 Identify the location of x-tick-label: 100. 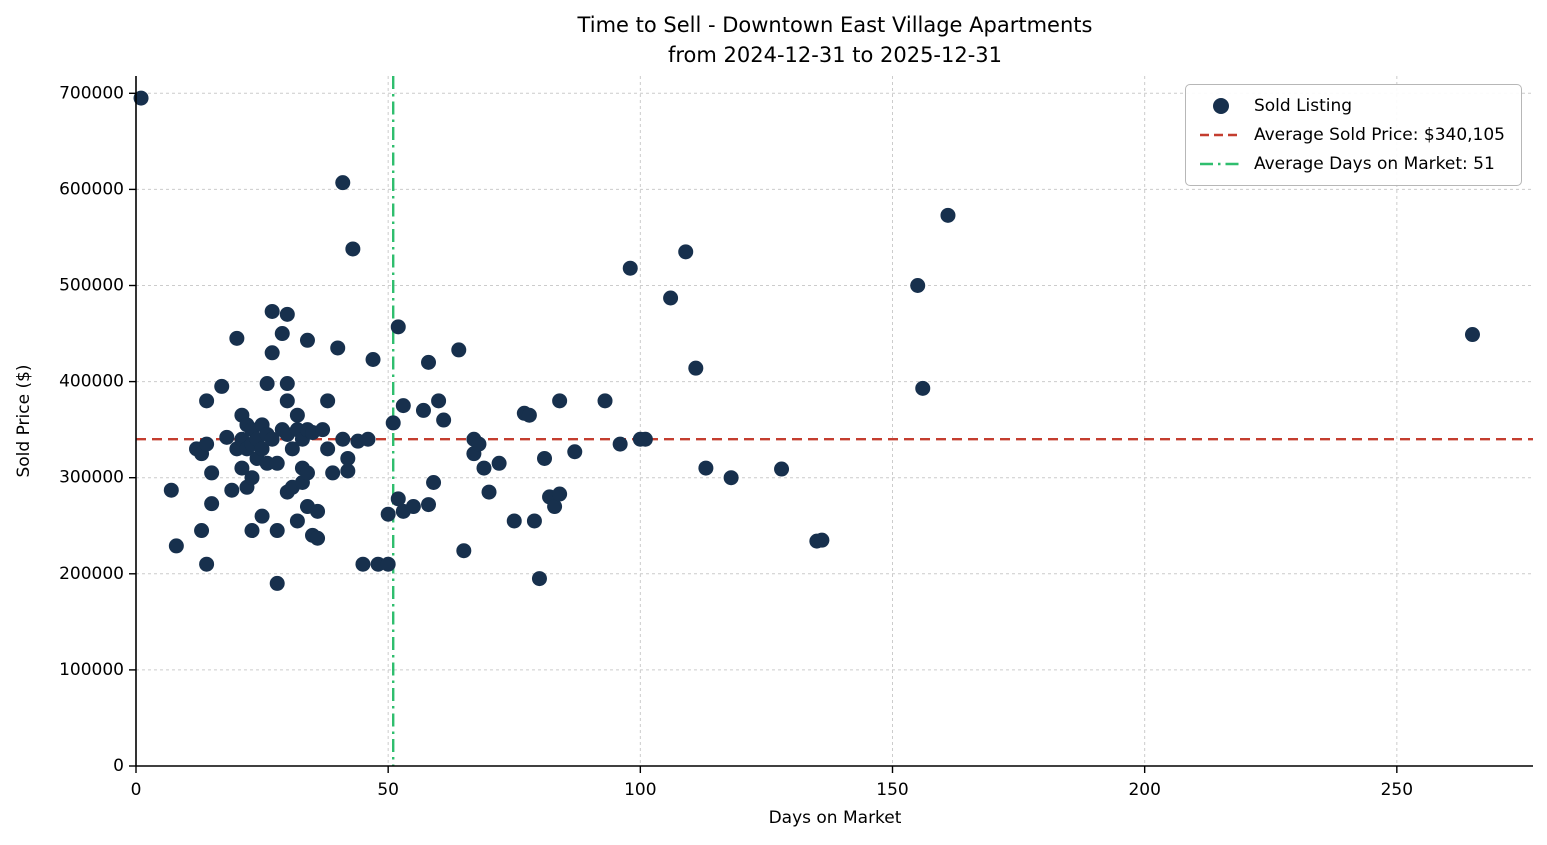
(640, 790).